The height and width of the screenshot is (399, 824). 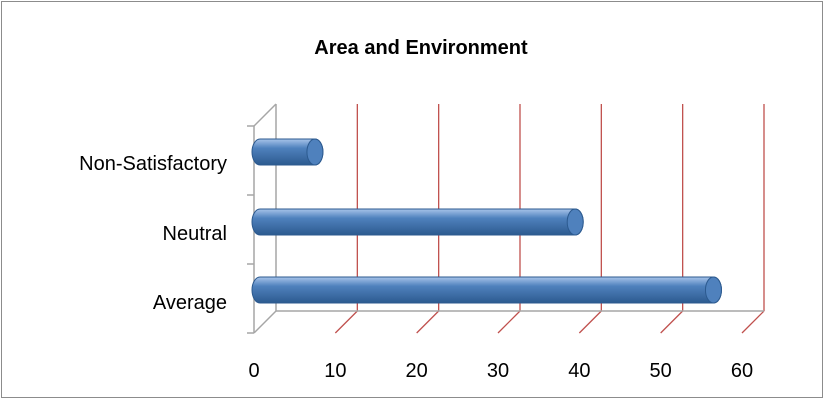 I want to click on category-label: Non-Satisfactory, so click(x=153, y=164).